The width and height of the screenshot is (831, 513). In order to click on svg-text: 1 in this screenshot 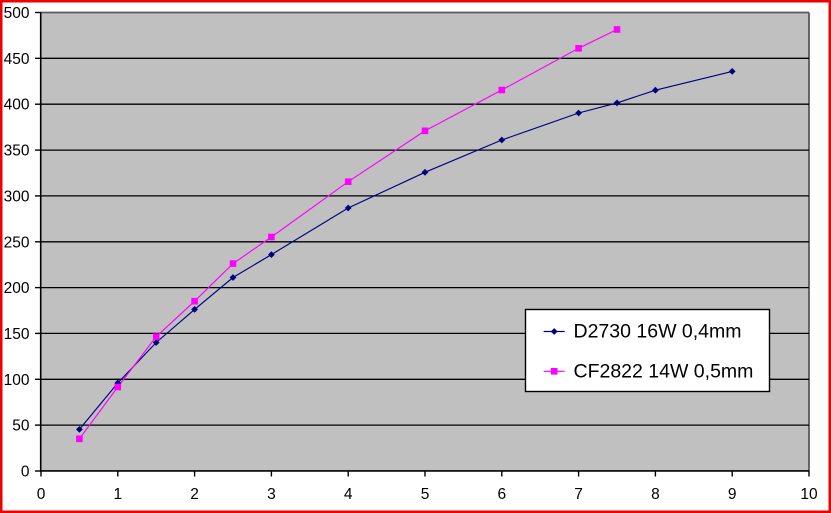, I will do `click(117, 494)`.